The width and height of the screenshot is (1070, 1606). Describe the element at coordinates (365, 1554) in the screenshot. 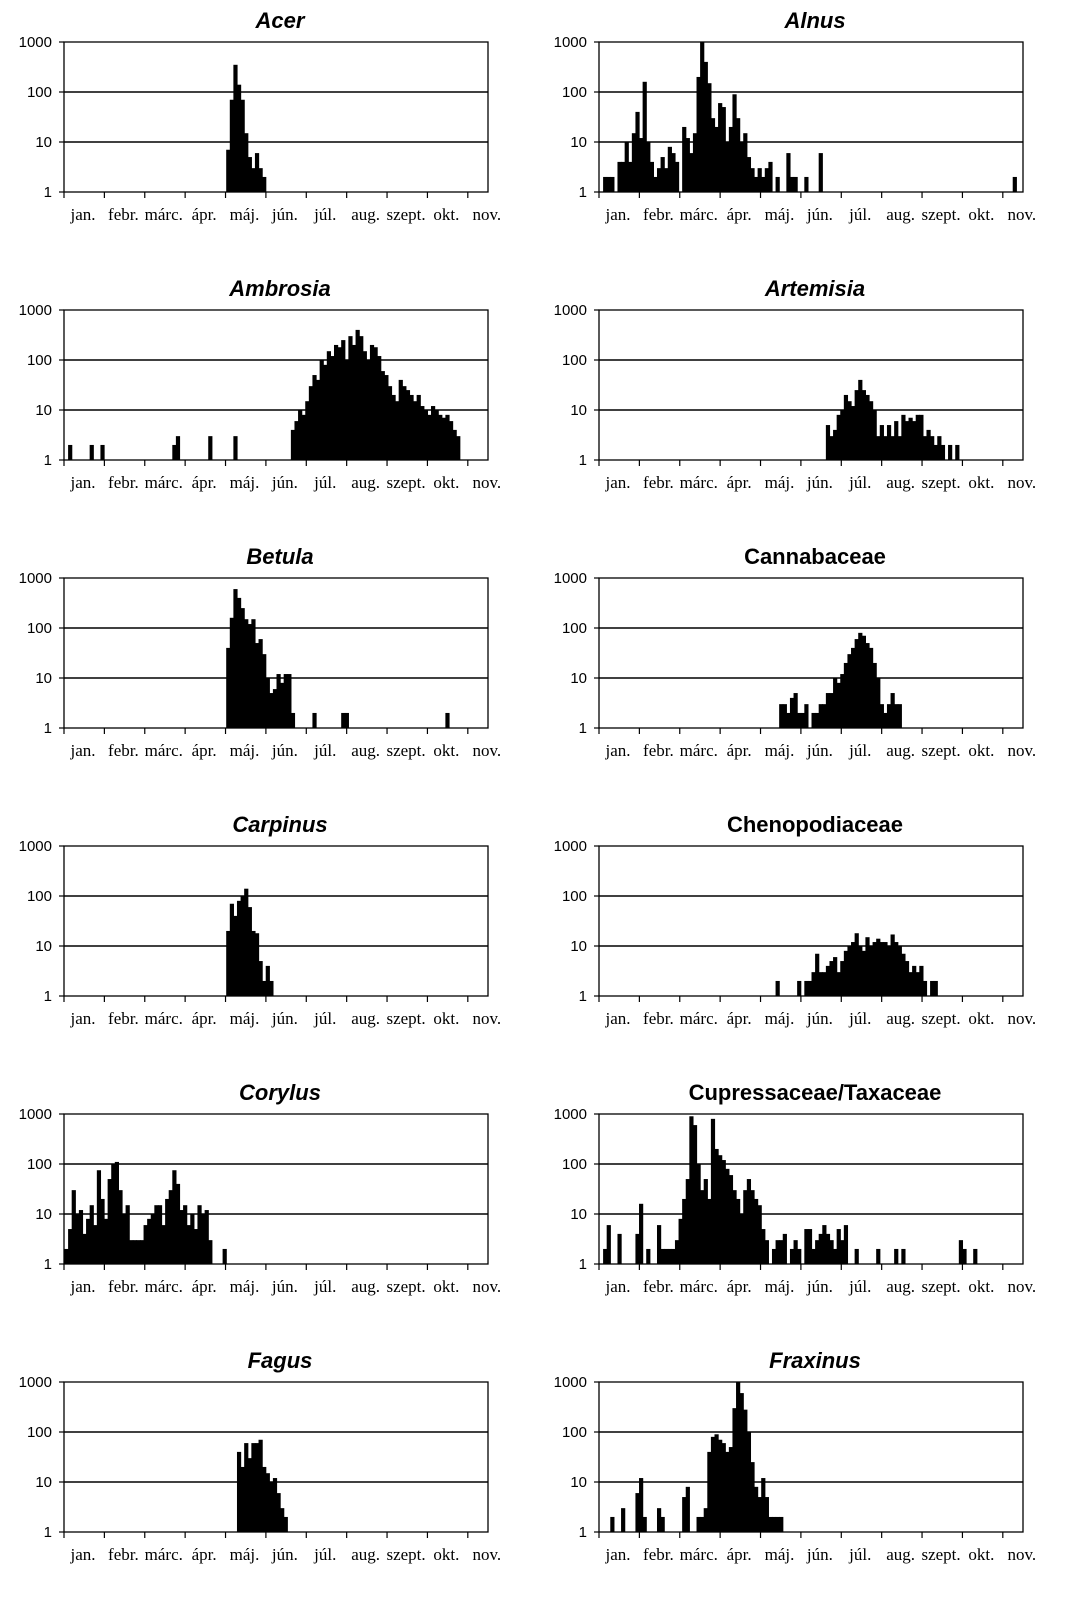

I see `x-tick-label: aug.` at that location.